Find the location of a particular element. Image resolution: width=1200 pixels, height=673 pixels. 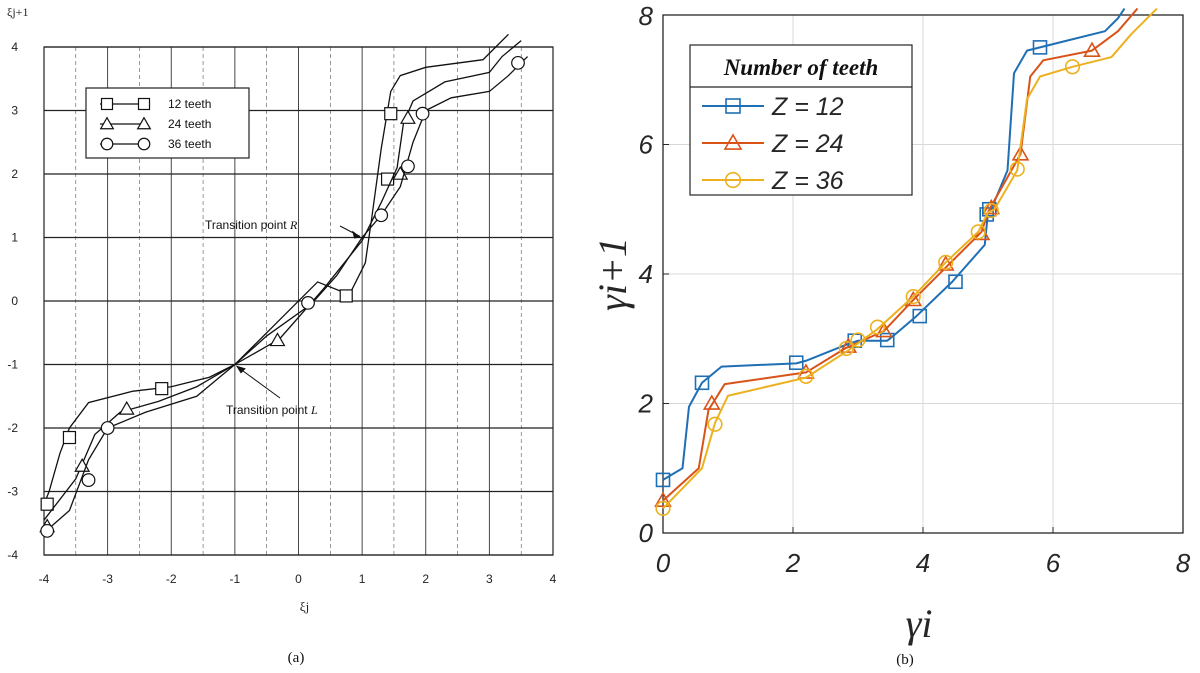

y-tick-label: 2 is located at coordinates (14, 174).